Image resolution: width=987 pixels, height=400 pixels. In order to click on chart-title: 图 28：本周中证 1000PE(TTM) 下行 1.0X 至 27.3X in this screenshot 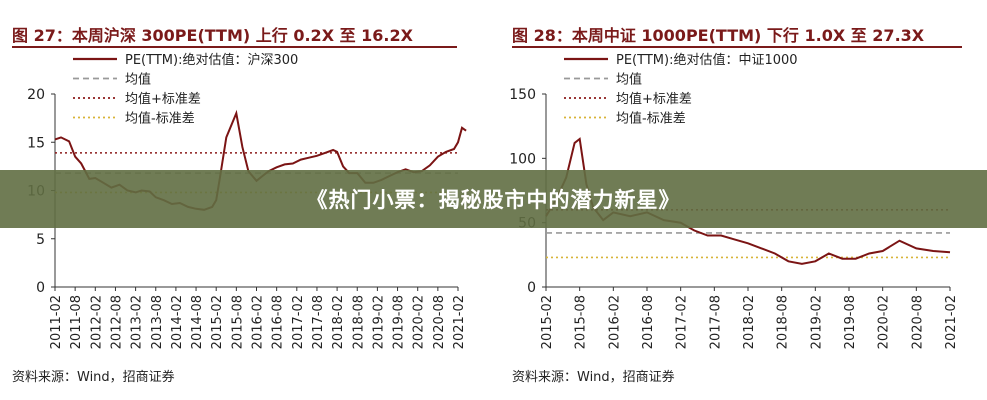, I will do `click(718, 35)`.